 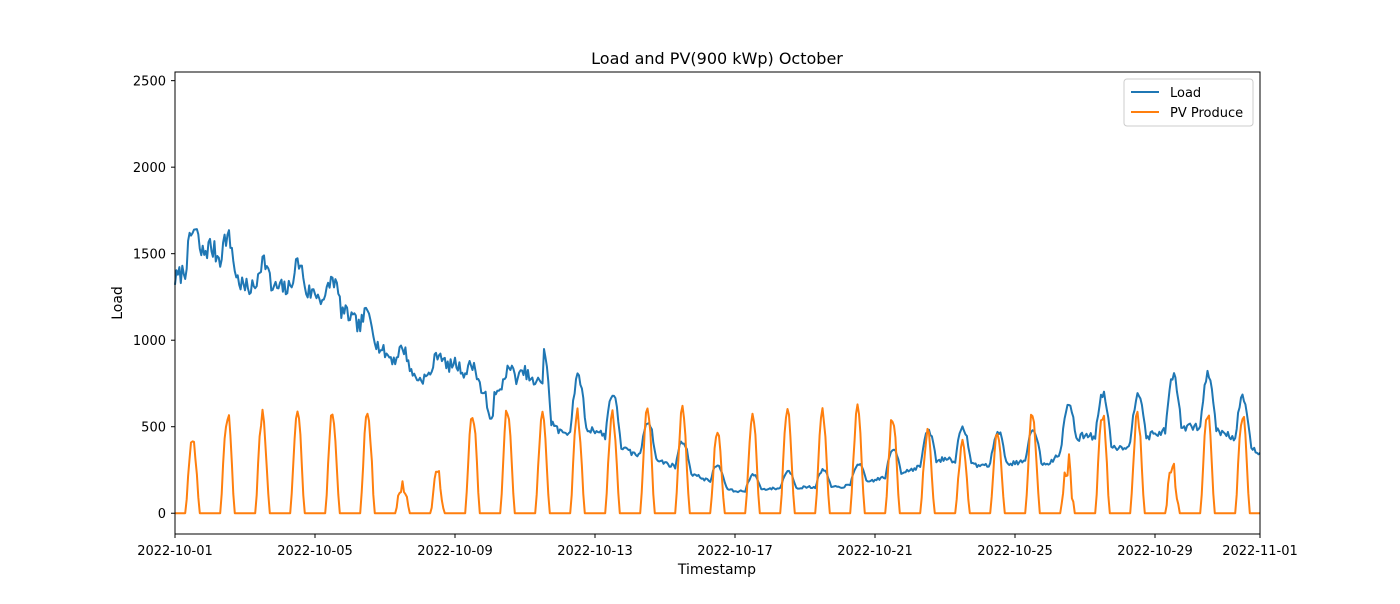 What do you see at coordinates (175, 551) in the screenshot?
I see `x-tick-label: 2022-10-01` at bounding box center [175, 551].